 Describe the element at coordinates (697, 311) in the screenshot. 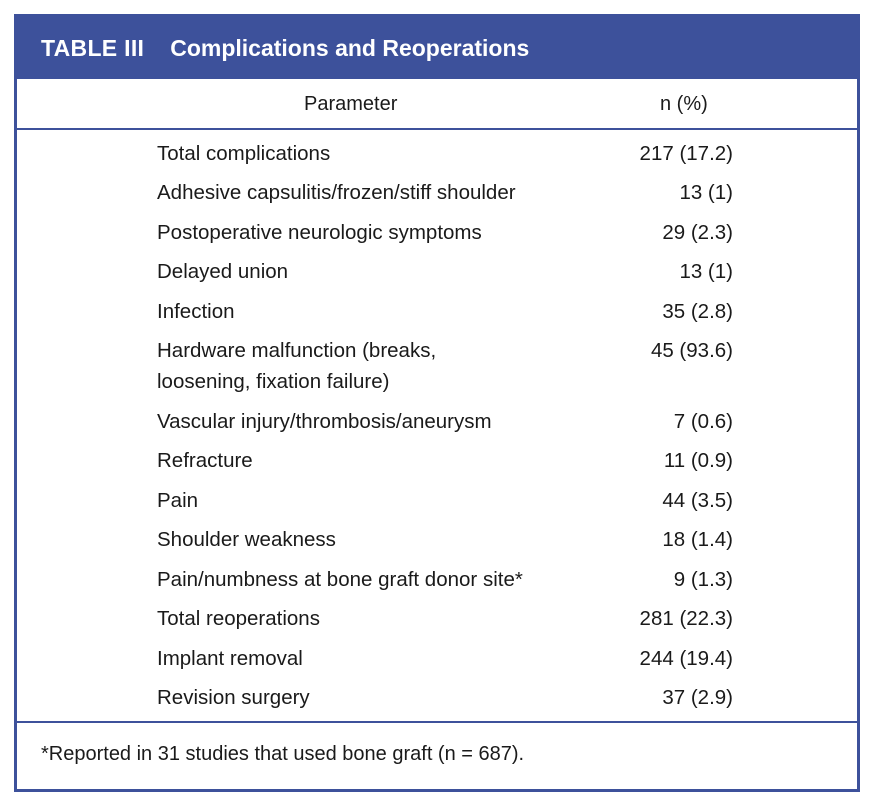

I see `row-value: 35 (2.8)` at that location.